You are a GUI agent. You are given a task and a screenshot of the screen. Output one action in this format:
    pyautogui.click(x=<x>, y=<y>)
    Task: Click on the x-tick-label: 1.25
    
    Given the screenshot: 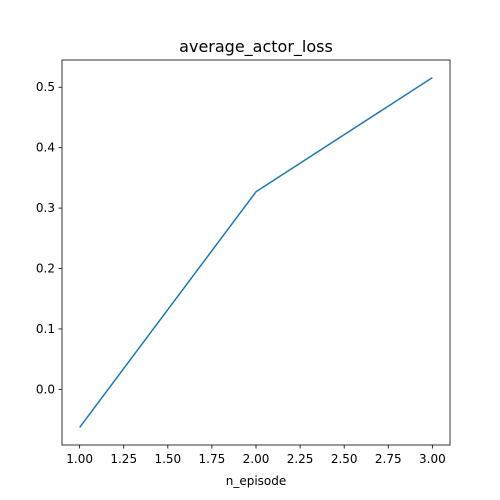 What is the action you would take?
    pyautogui.click(x=123, y=459)
    